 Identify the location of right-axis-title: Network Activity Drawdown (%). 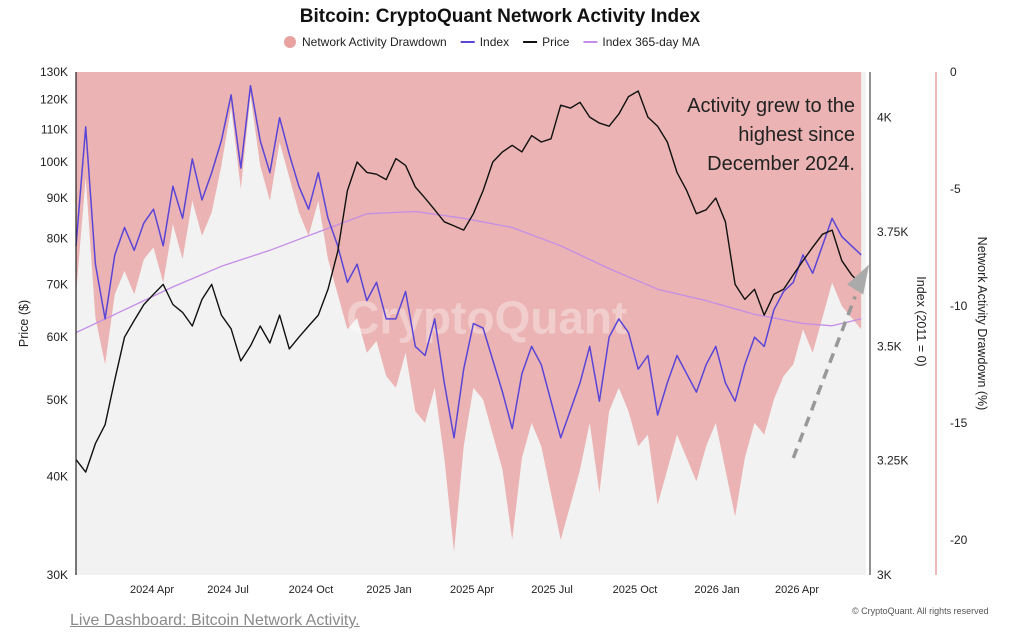
(982, 324).